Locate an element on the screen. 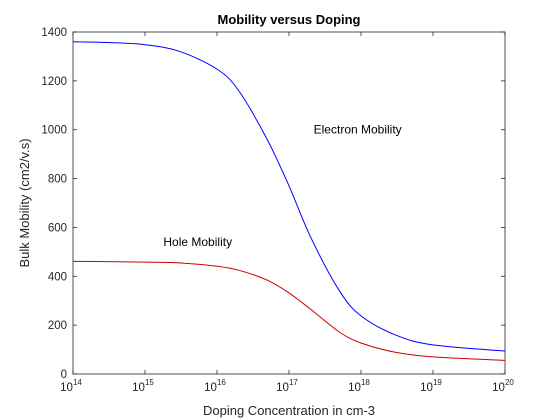 The height and width of the screenshot is (420, 560). x-tick-exponent: 17 is located at coordinates (293, 382).